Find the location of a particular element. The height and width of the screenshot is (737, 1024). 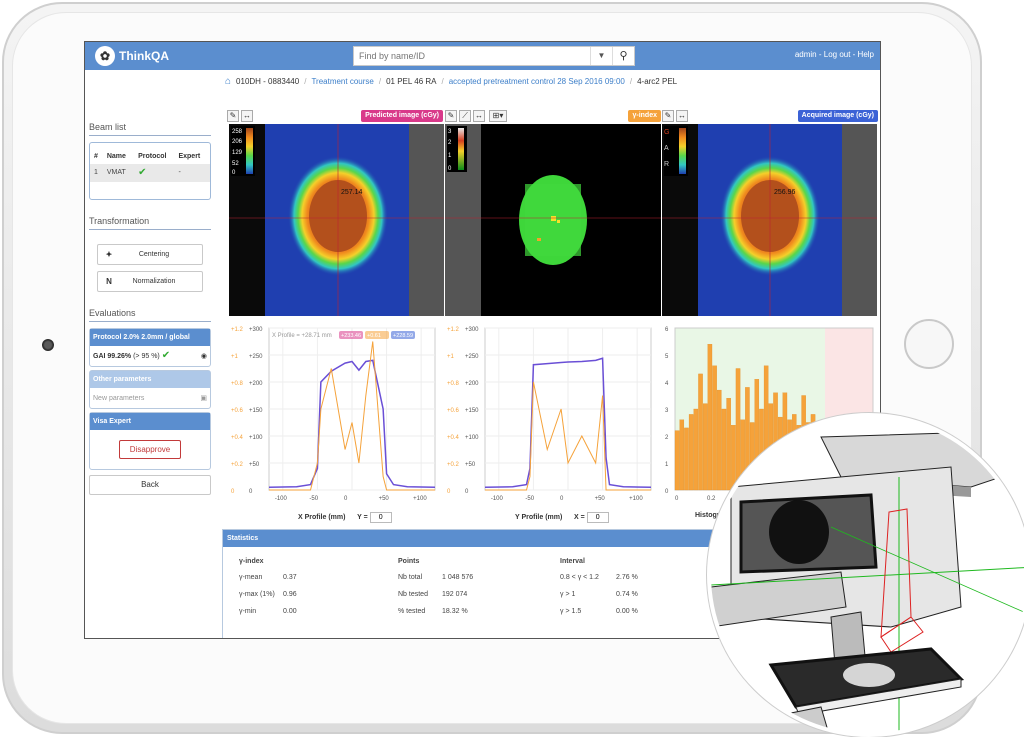

profile-badge is located at coordinates (403, 335).